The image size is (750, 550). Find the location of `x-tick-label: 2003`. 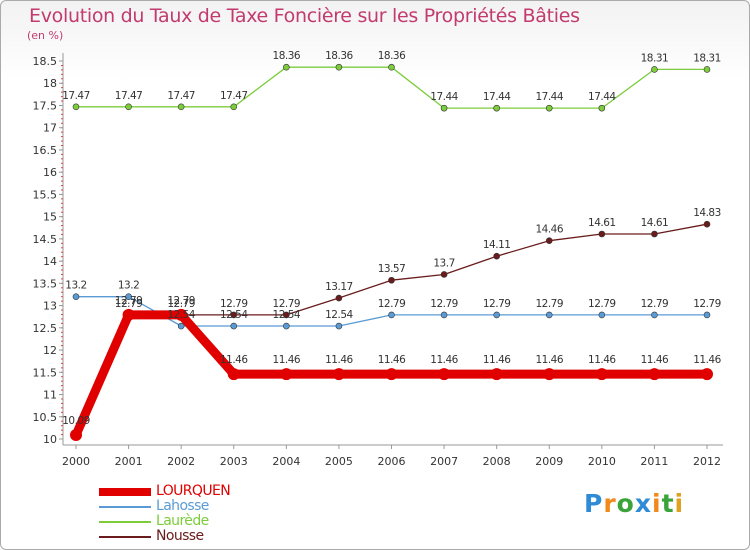

x-tick-label: 2003 is located at coordinates (234, 461).